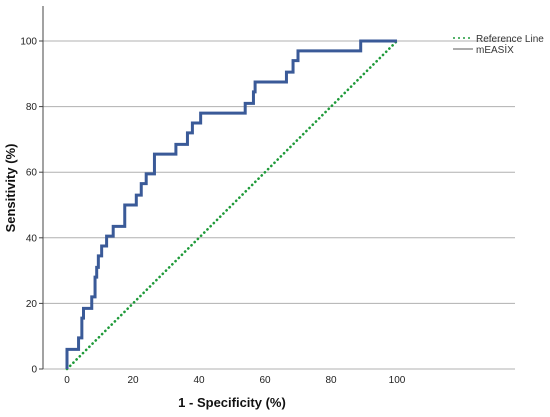 The image size is (550, 417). What do you see at coordinates (199, 380) in the screenshot?
I see `x-tick-label-40: 40` at bounding box center [199, 380].